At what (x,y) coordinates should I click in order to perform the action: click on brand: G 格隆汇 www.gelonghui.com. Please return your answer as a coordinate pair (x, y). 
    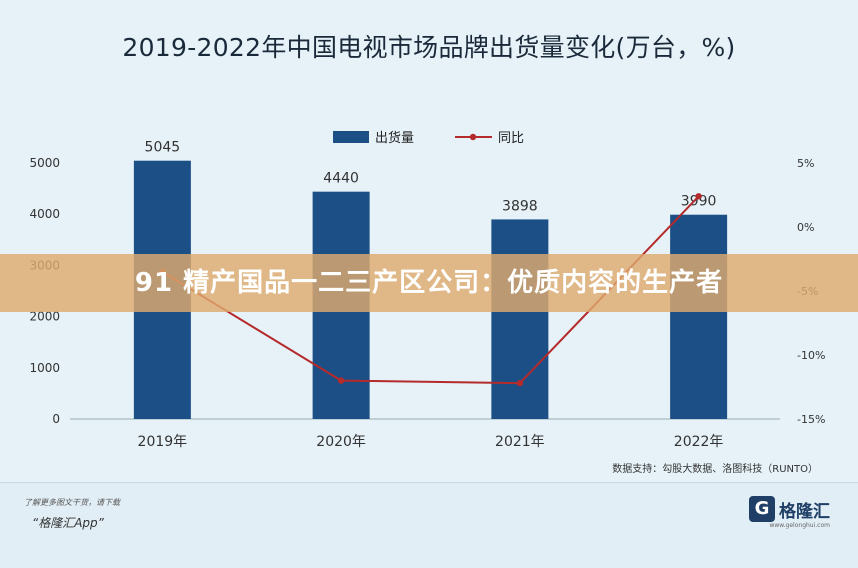
    Looking at the image, I should click on (789, 512).